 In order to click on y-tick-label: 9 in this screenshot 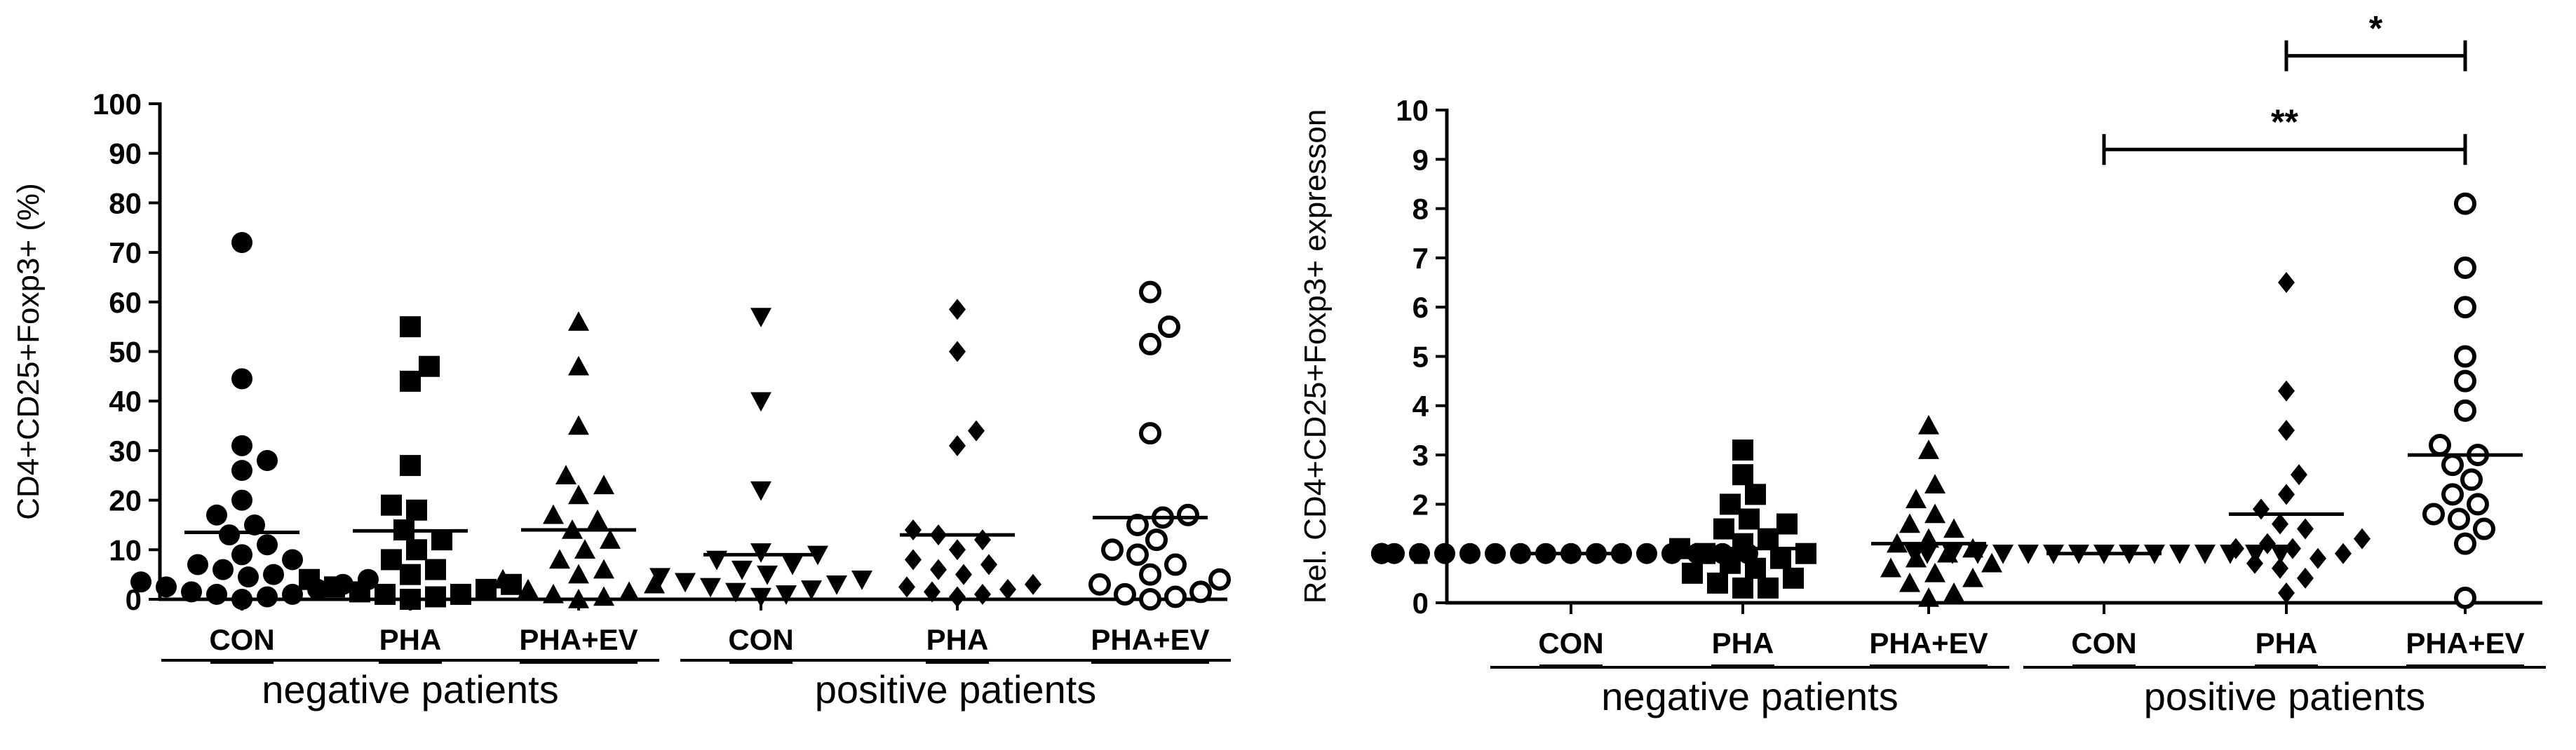, I will do `click(1420, 159)`.